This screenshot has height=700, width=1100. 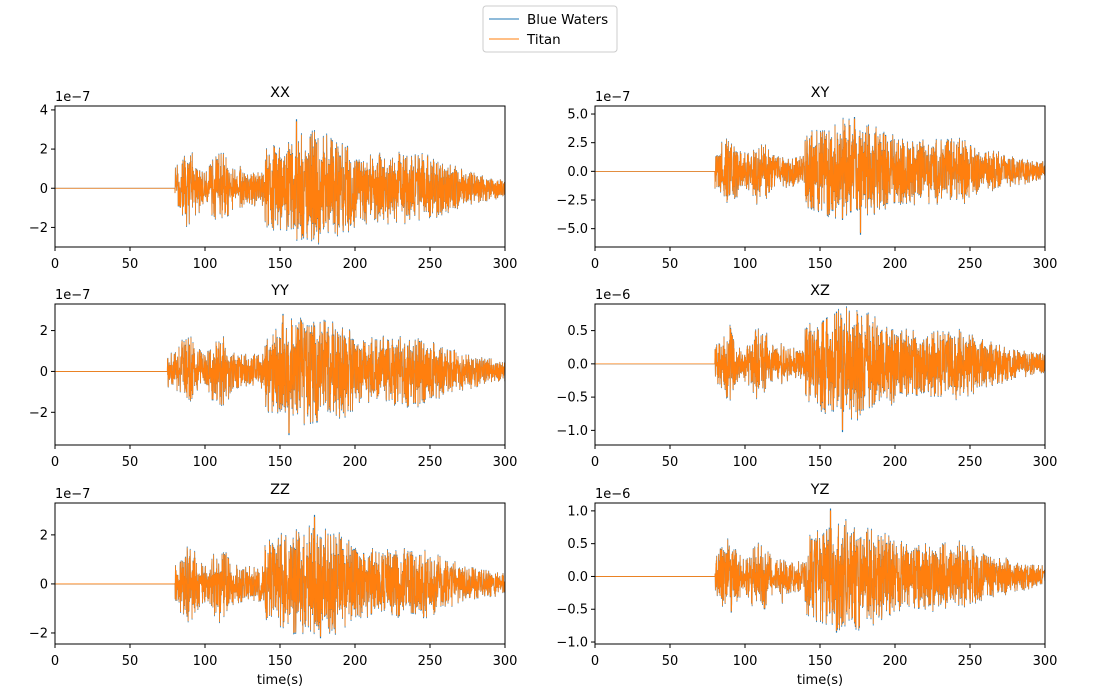 I want to click on subplot-yy: 0 50 100 150 200 250 300 −2 0 2 YY 1e−7, so click(x=273, y=376).